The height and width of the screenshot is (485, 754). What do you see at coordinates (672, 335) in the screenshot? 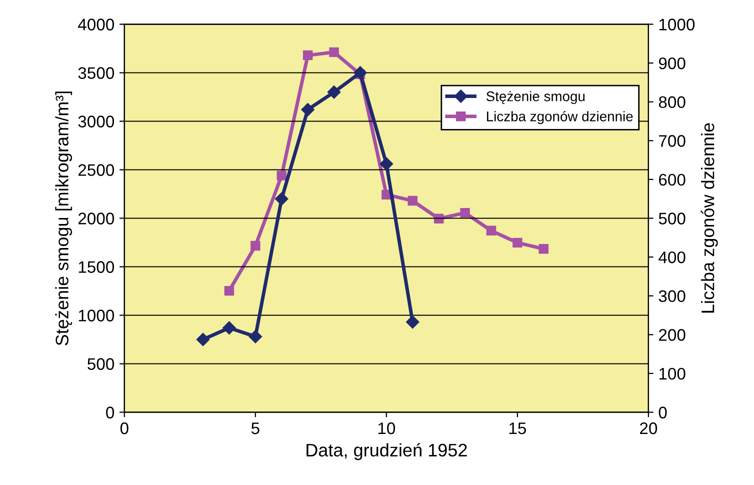
I see `y2-tick-label: 200` at bounding box center [672, 335].